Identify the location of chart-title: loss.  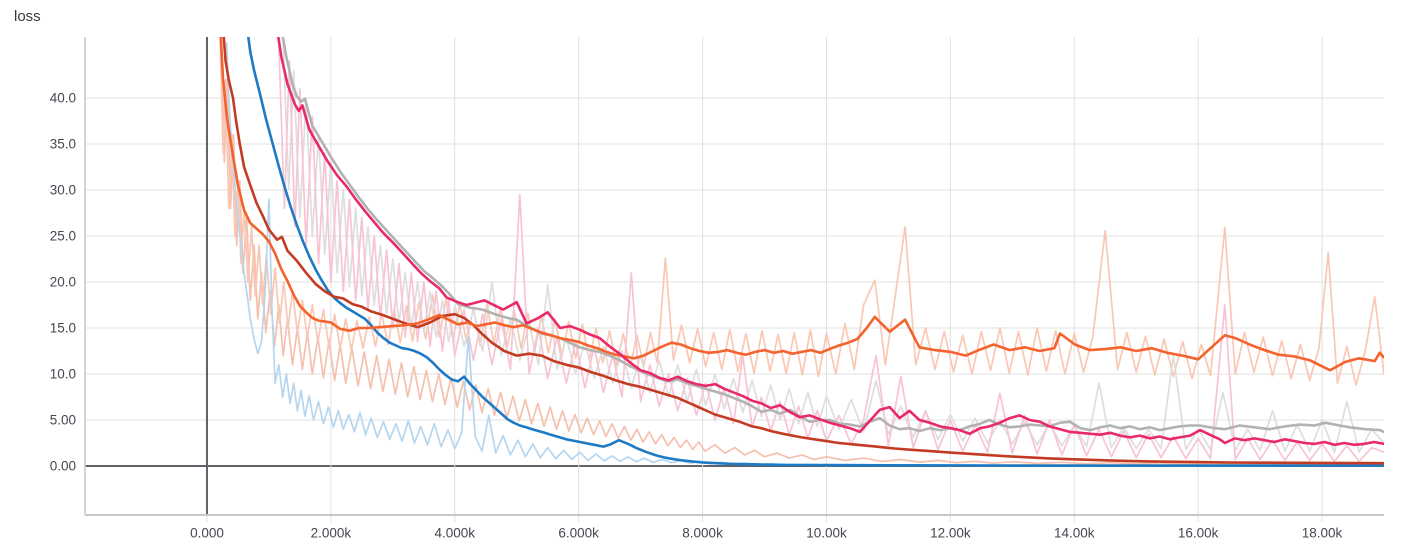
(27, 16).